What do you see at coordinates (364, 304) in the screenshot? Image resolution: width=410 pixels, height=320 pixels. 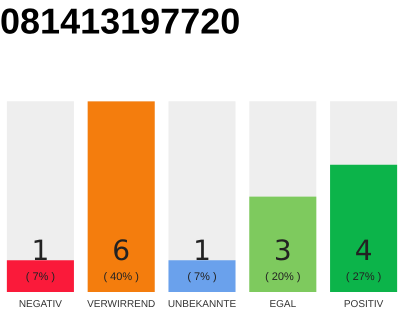 I see `x-tick-label: POSITIV` at bounding box center [364, 304].